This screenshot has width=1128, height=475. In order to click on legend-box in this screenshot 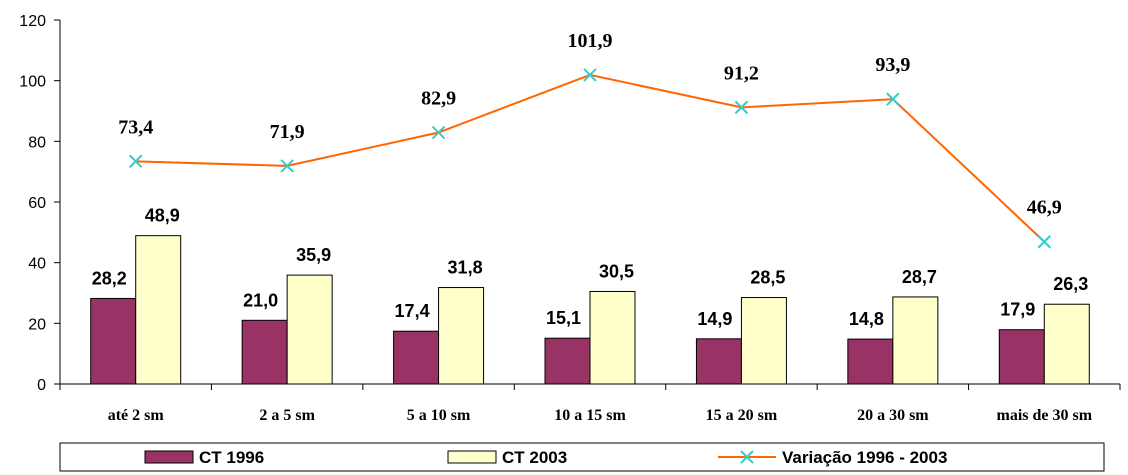, I will do `click(582, 457)`.